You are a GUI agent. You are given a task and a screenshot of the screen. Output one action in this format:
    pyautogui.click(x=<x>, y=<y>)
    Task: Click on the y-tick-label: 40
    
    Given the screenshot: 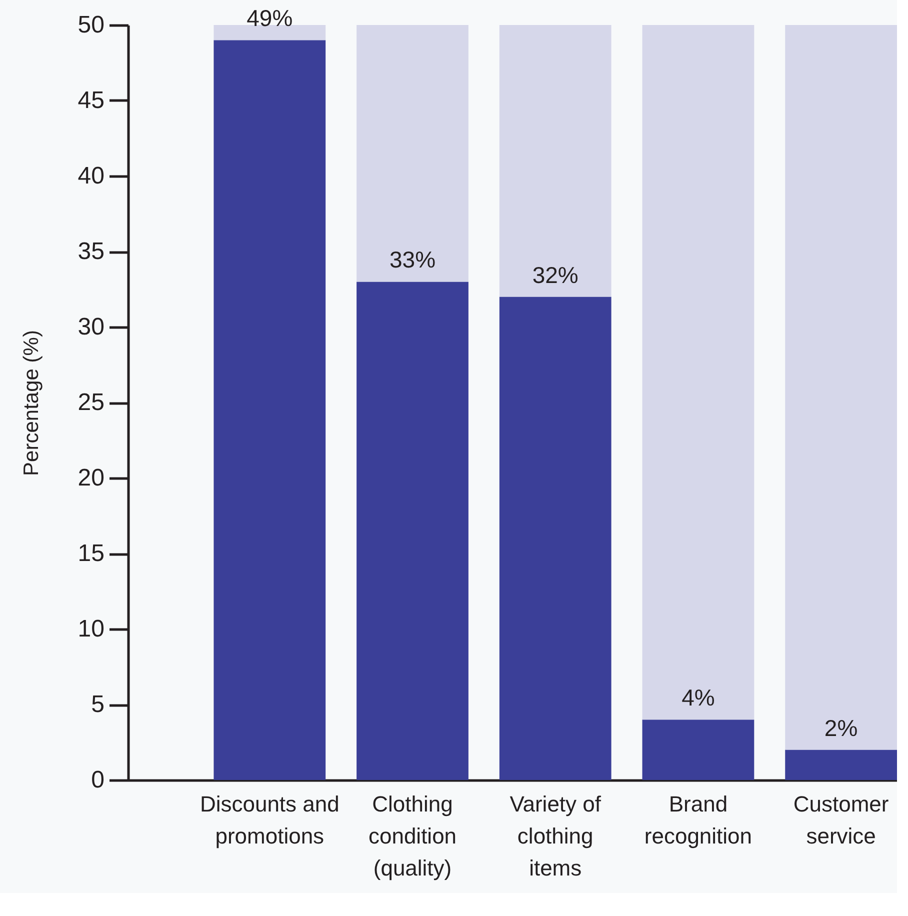 What is the action you would take?
    pyautogui.click(x=91, y=176)
    